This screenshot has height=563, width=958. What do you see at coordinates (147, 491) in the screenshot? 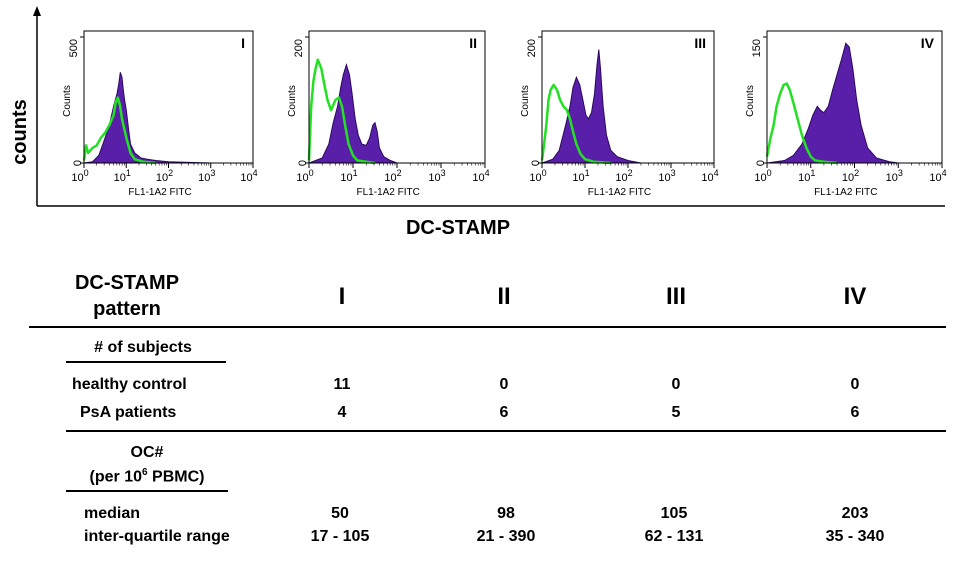
I see `oc-underline` at bounding box center [147, 491].